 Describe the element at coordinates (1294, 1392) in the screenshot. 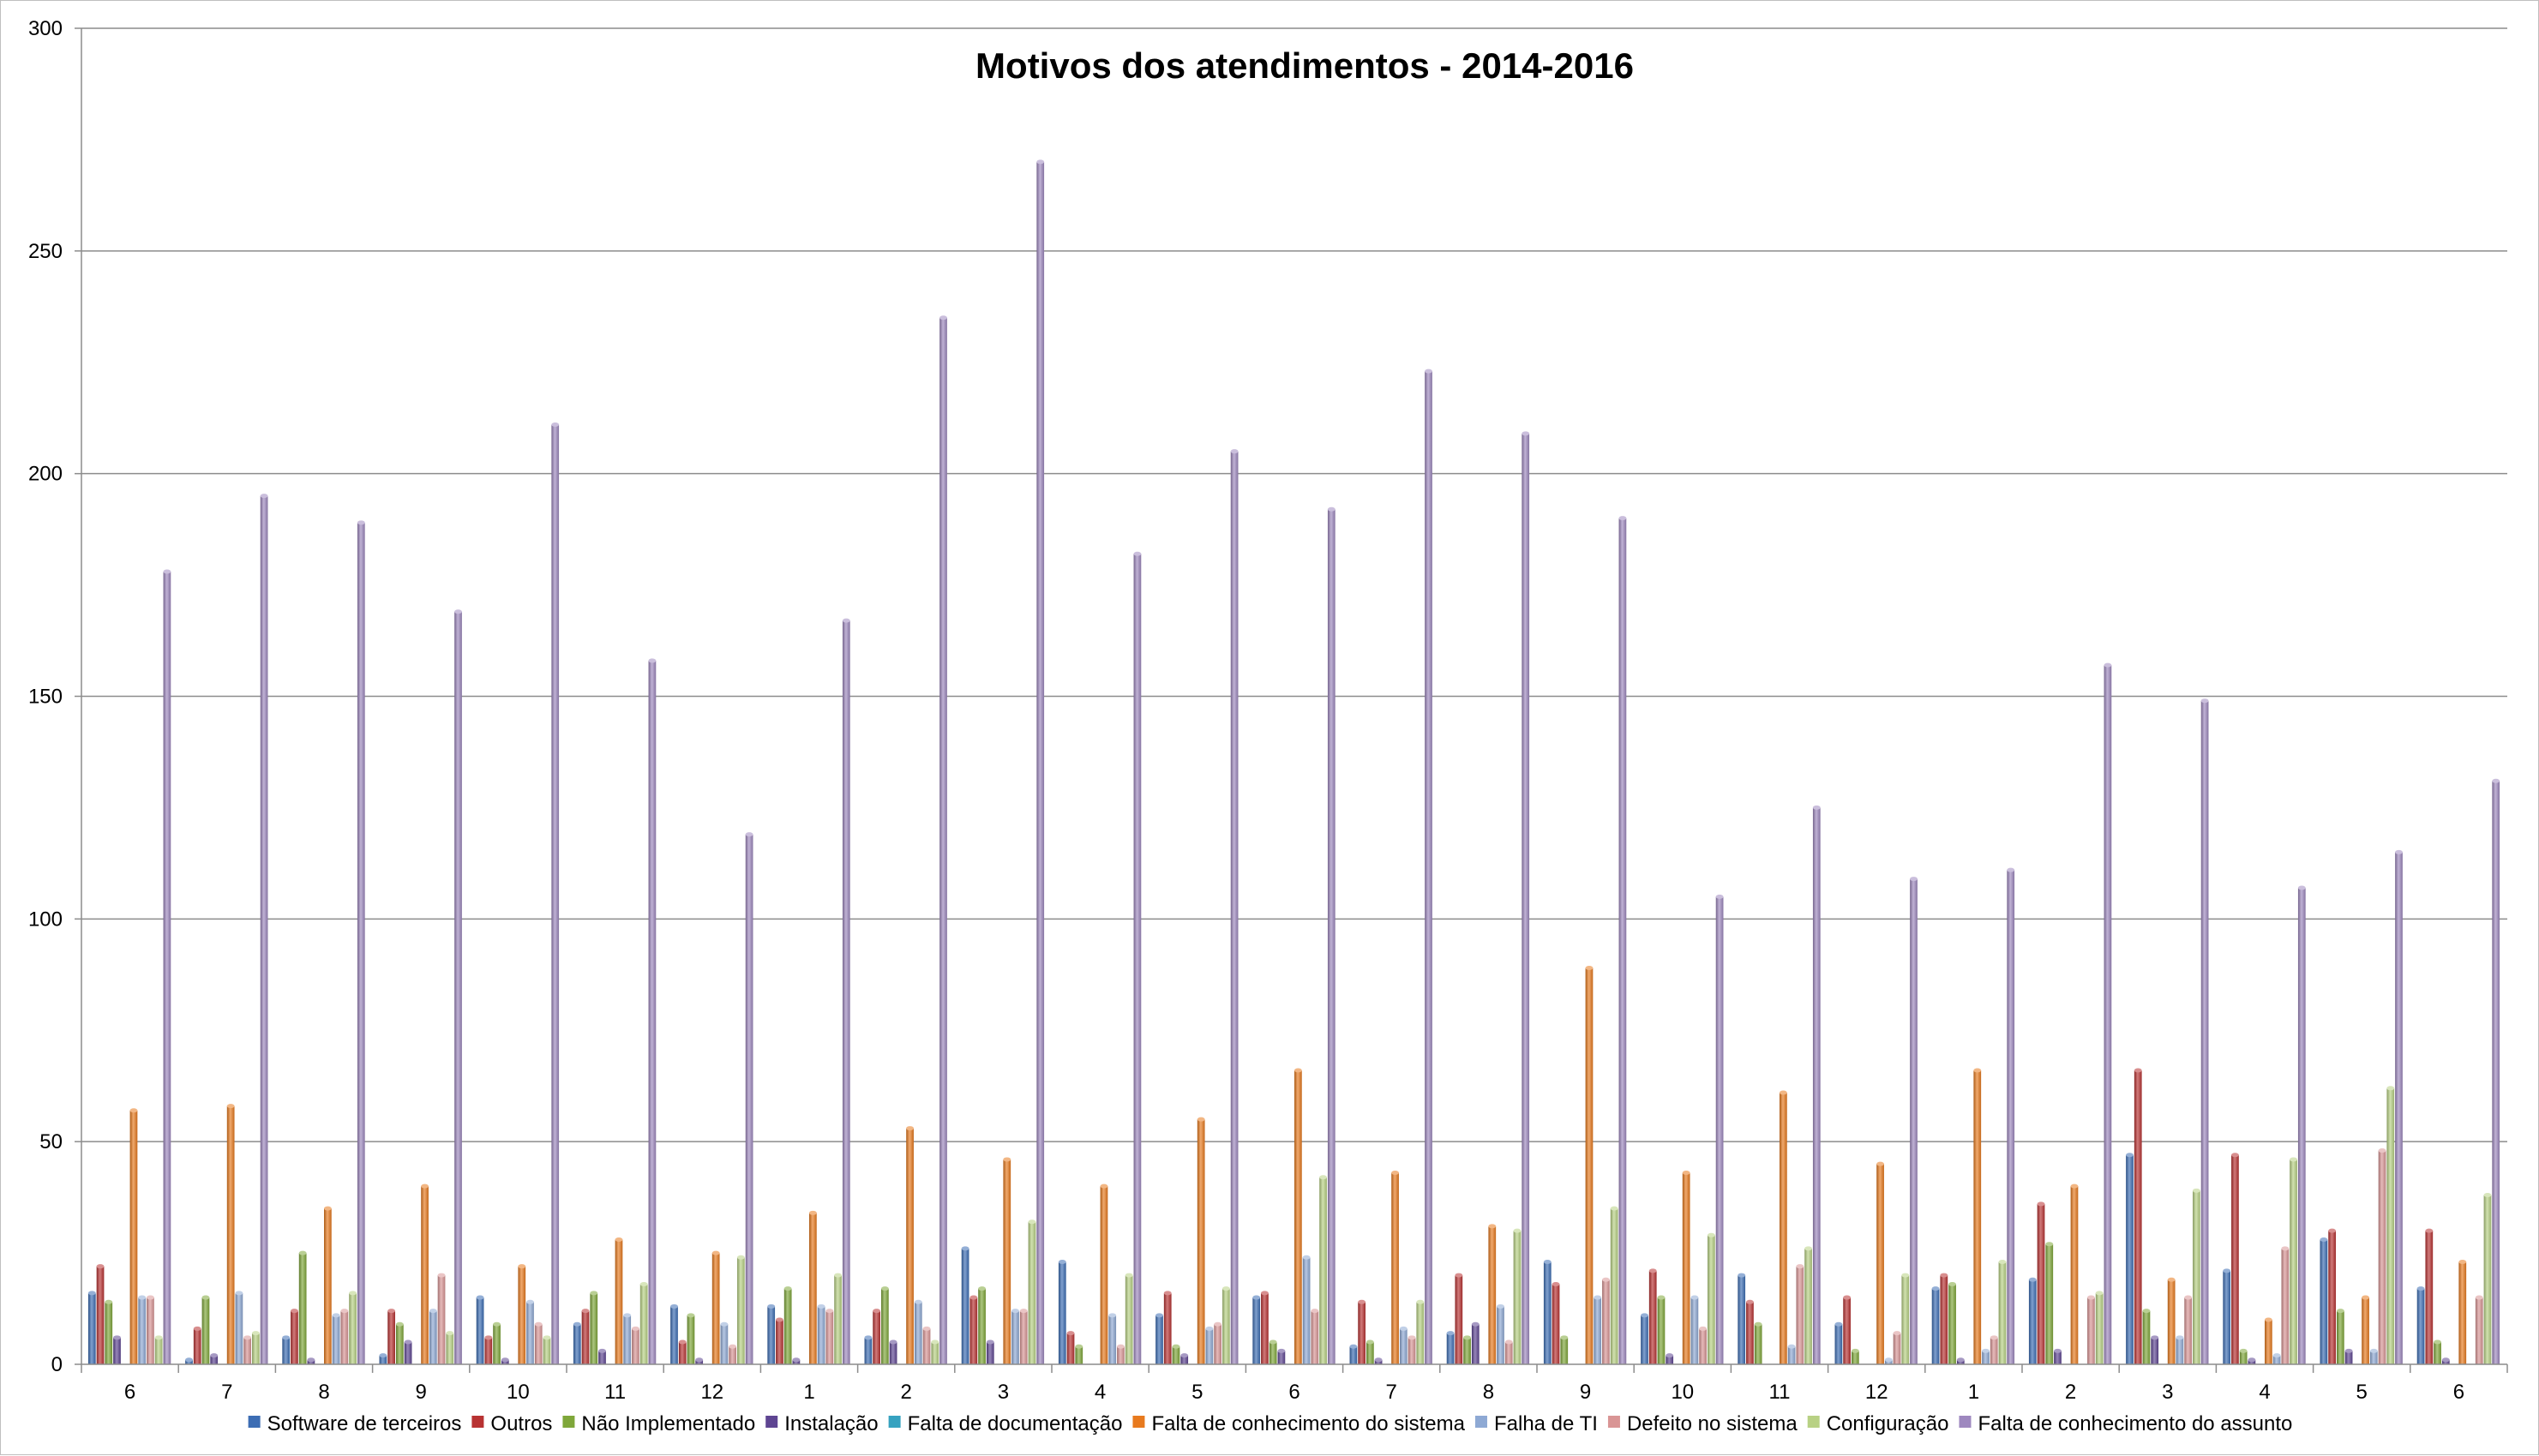

I see `x-axis-tick-labels: 6 7 8 9 10 11 12 1 2 3 4 5 6 7 8 9 10 11 12 1 2 3 4 5 6` at that location.